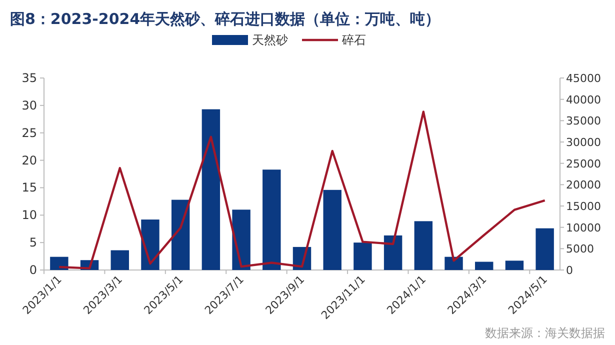  What do you see at coordinates (583, 206) in the screenshot?
I see `y2-tick-label: 15000` at bounding box center [583, 206].